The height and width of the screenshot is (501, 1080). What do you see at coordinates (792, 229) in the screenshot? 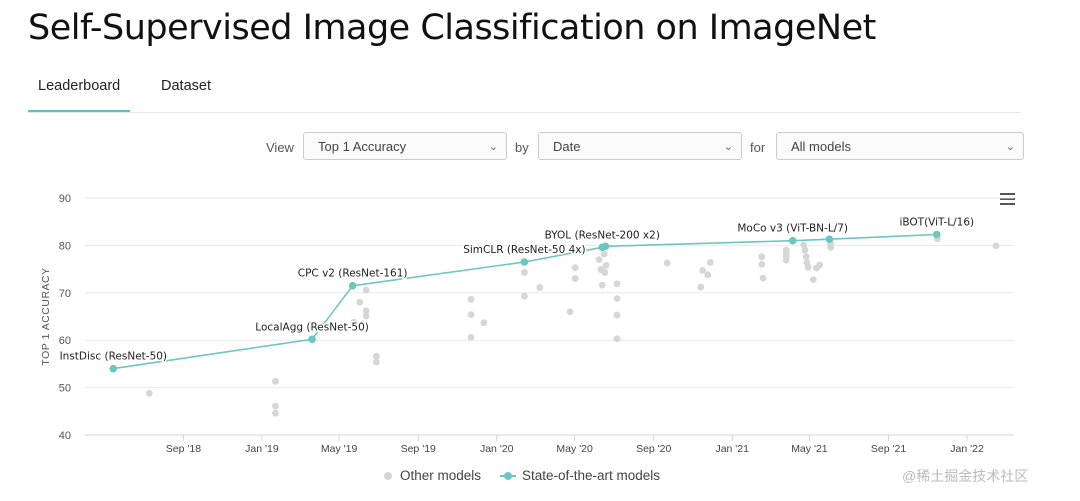
I see `sota-point-label: MoCo v3 (ViT-BN-L/7)` at bounding box center [792, 229].